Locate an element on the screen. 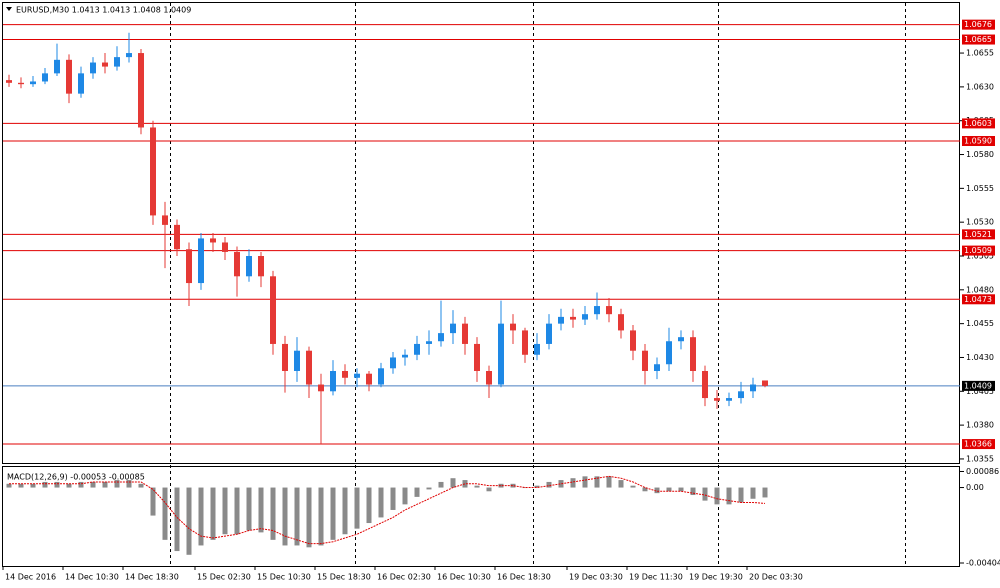 Image resolution: width=1000 pixels, height=588 pixels. y-tick-label: 1.0355 is located at coordinates (980, 458).